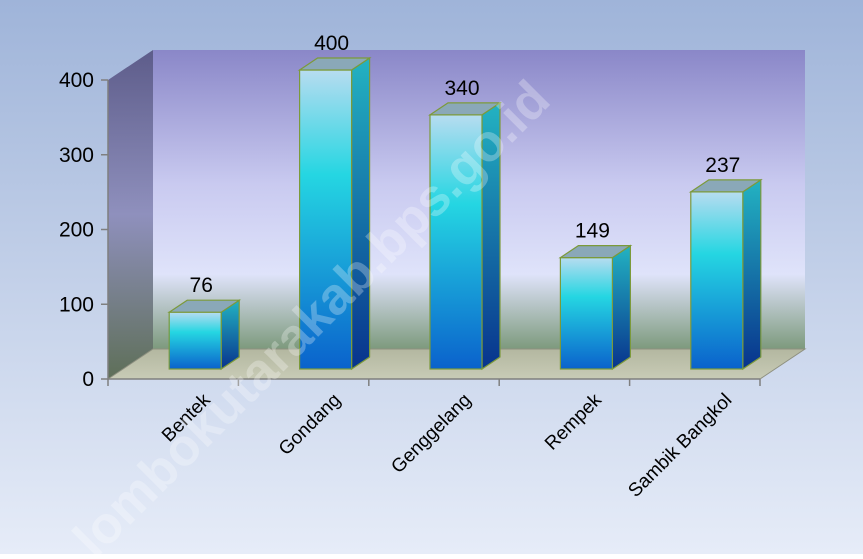  What do you see at coordinates (76, 304) in the screenshot?
I see `y-tick-label: 100` at bounding box center [76, 304].